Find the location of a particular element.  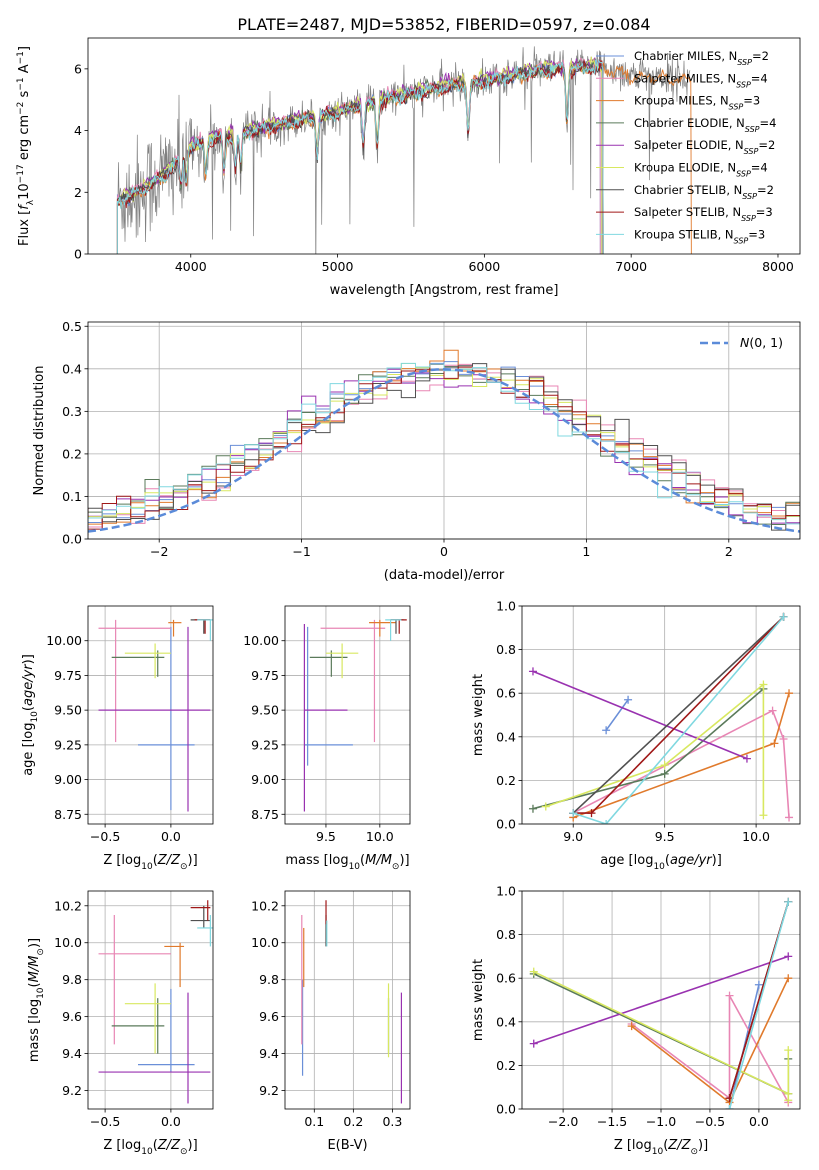

observed-spectrum is located at coordinates (404, 150).